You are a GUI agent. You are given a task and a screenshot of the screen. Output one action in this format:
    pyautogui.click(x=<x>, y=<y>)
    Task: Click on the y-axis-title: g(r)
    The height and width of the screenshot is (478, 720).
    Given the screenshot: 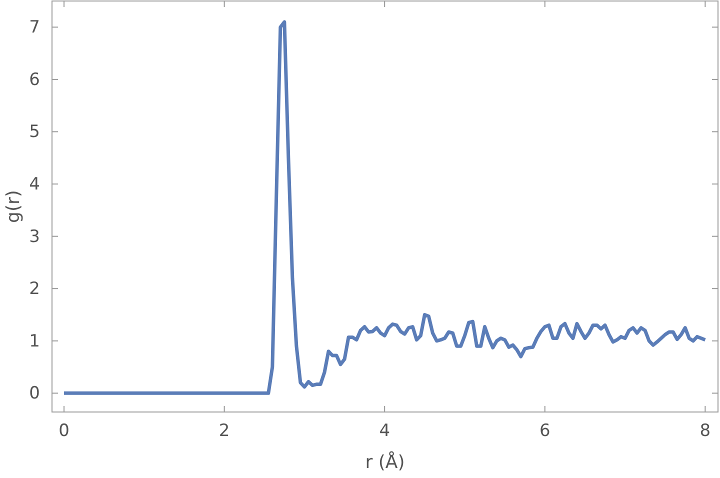 What is the action you would take?
    pyautogui.click(x=13, y=206)
    